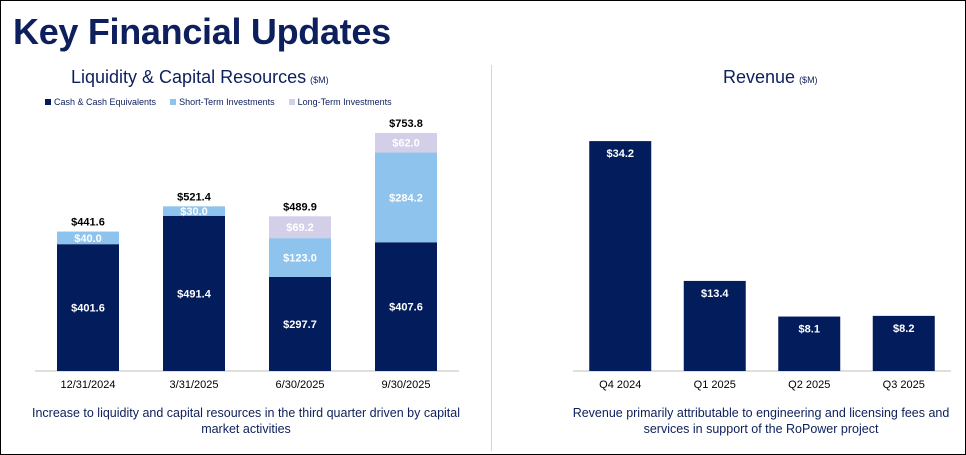 The width and height of the screenshot is (966, 455). I want to click on revenue-tick-label-0: Q4 2024, so click(620, 385).